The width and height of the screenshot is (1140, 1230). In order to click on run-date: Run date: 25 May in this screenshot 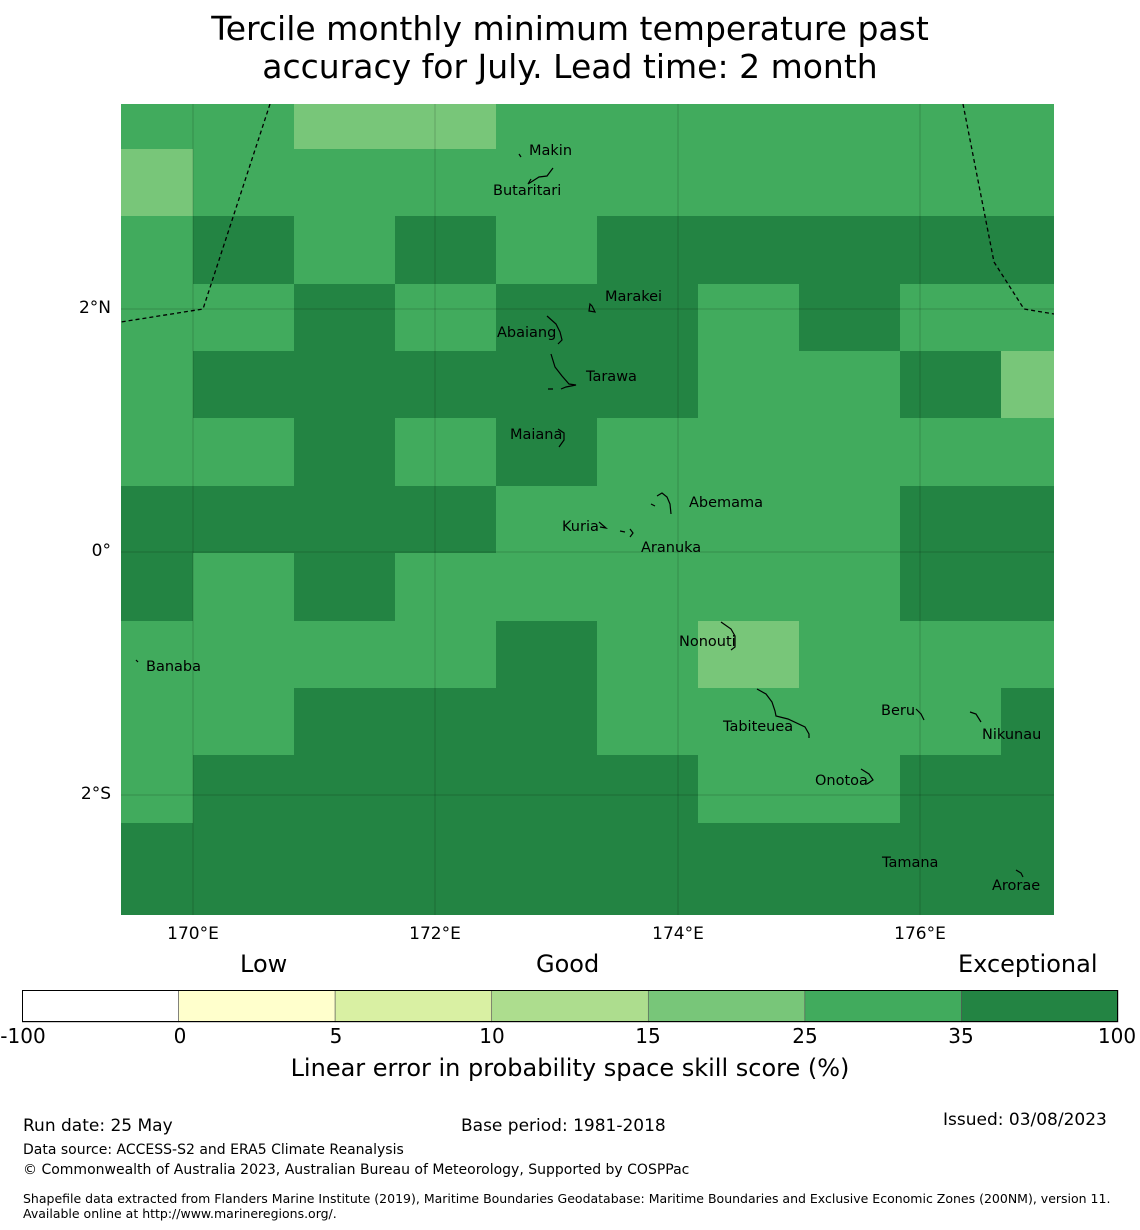, I will do `click(98, 1126)`.